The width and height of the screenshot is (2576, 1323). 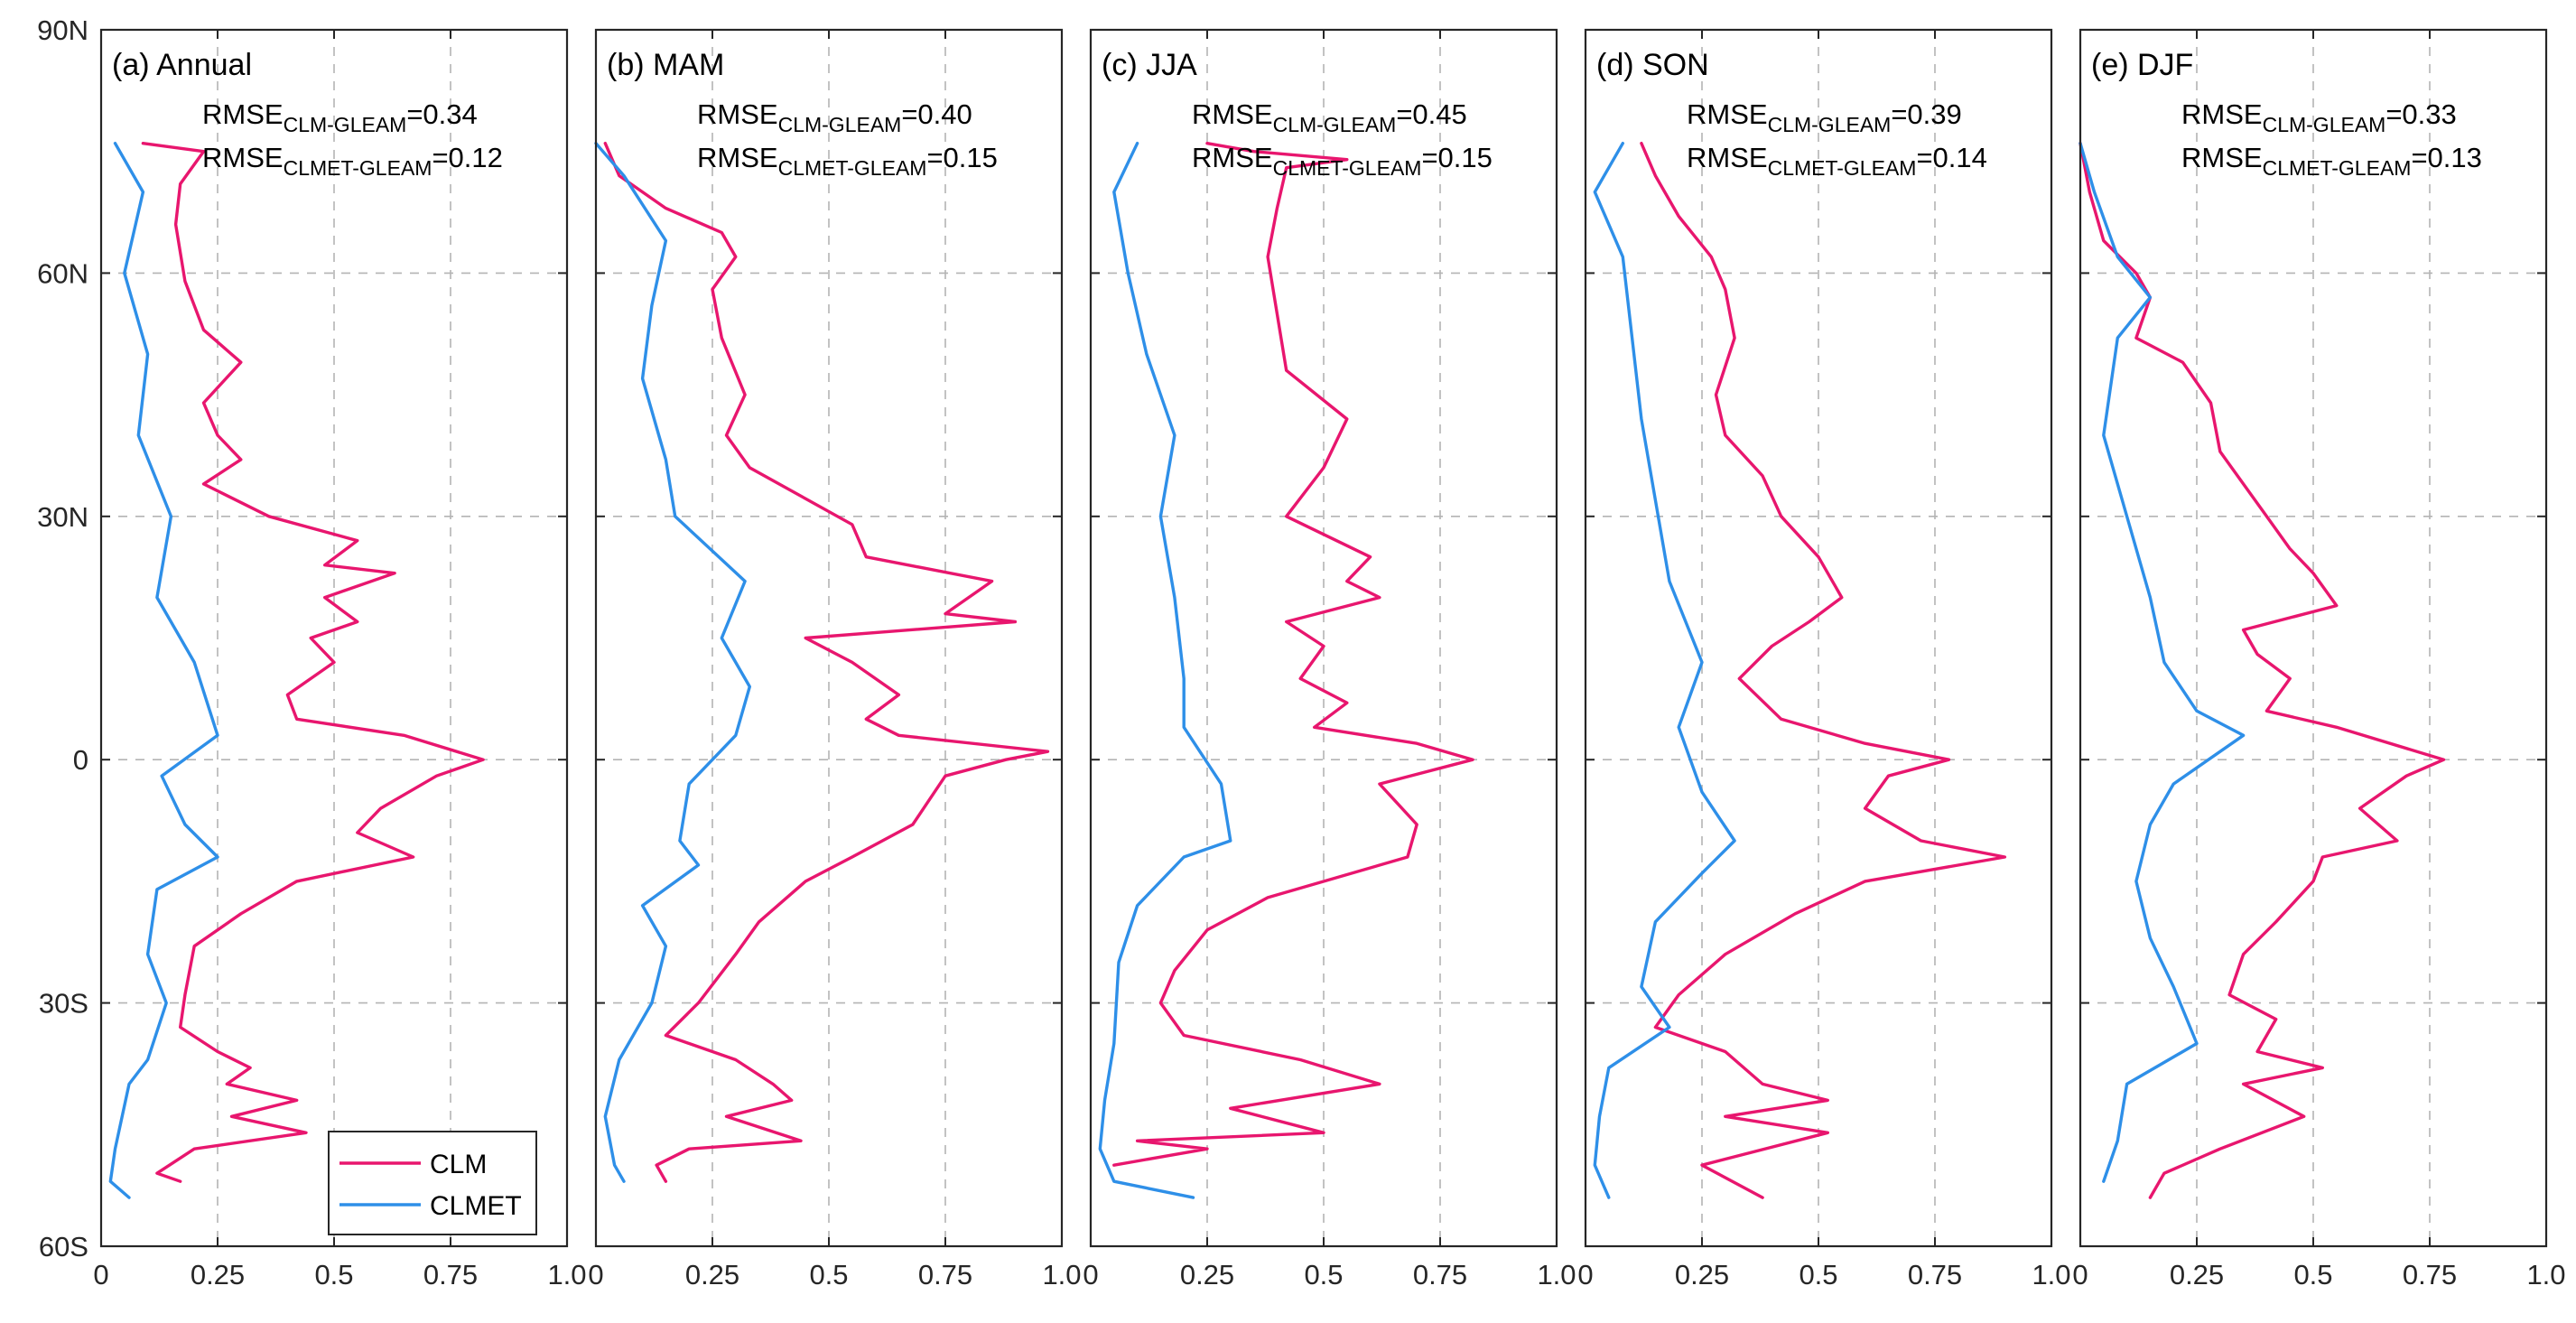 What do you see at coordinates (467, 157) in the screenshot?
I see `rmse-value: =0.12` at bounding box center [467, 157].